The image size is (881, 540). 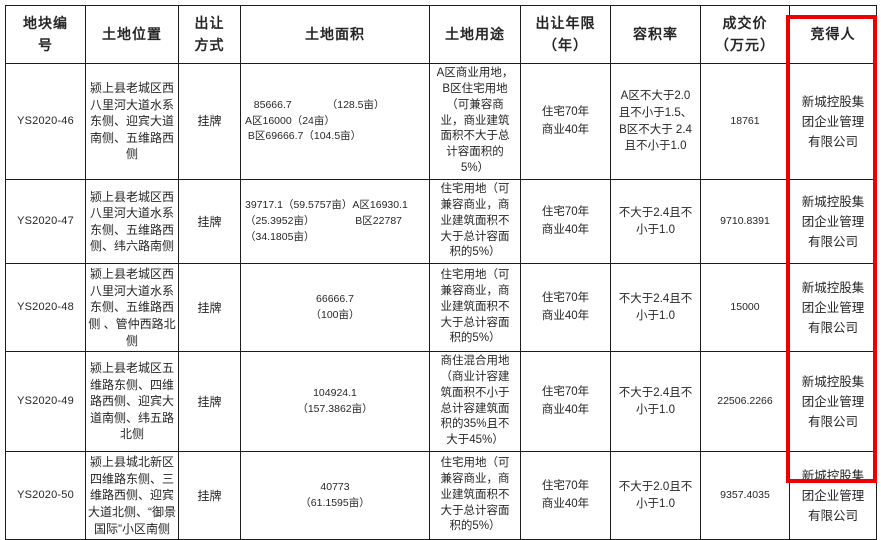 What do you see at coordinates (745, 121) in the screenshot?
I see `cell-price: 18761` at bounding box center [745, 121].